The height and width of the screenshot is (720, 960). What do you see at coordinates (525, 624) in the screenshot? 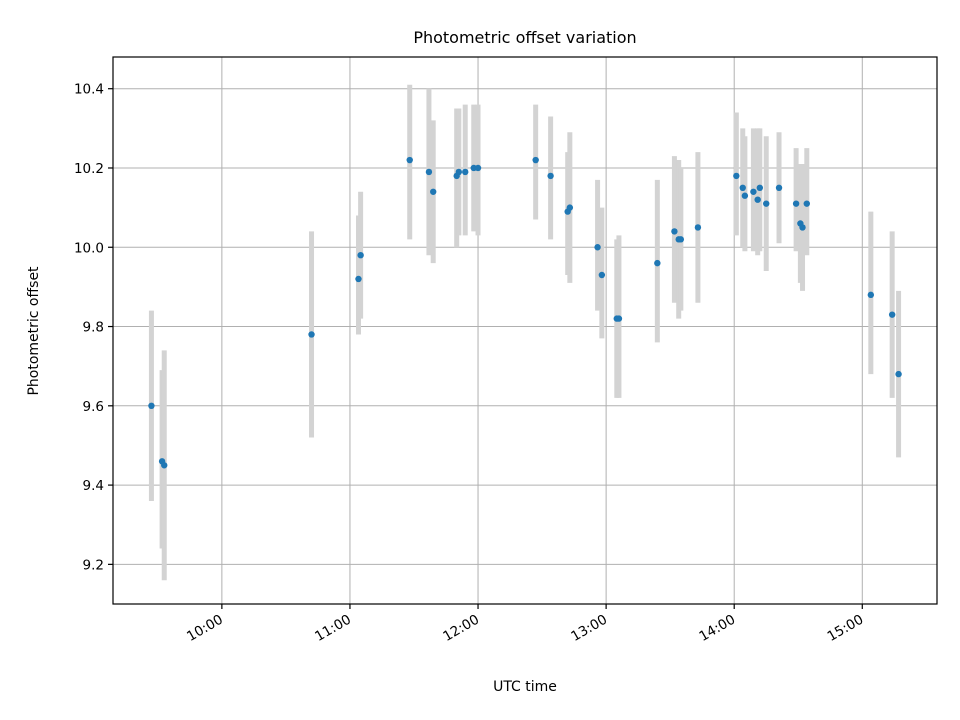
I see `x-axis-ticks: 10:00 11:00 12:00 13:00 14:00 15:00` at bounding box center [525, 624].